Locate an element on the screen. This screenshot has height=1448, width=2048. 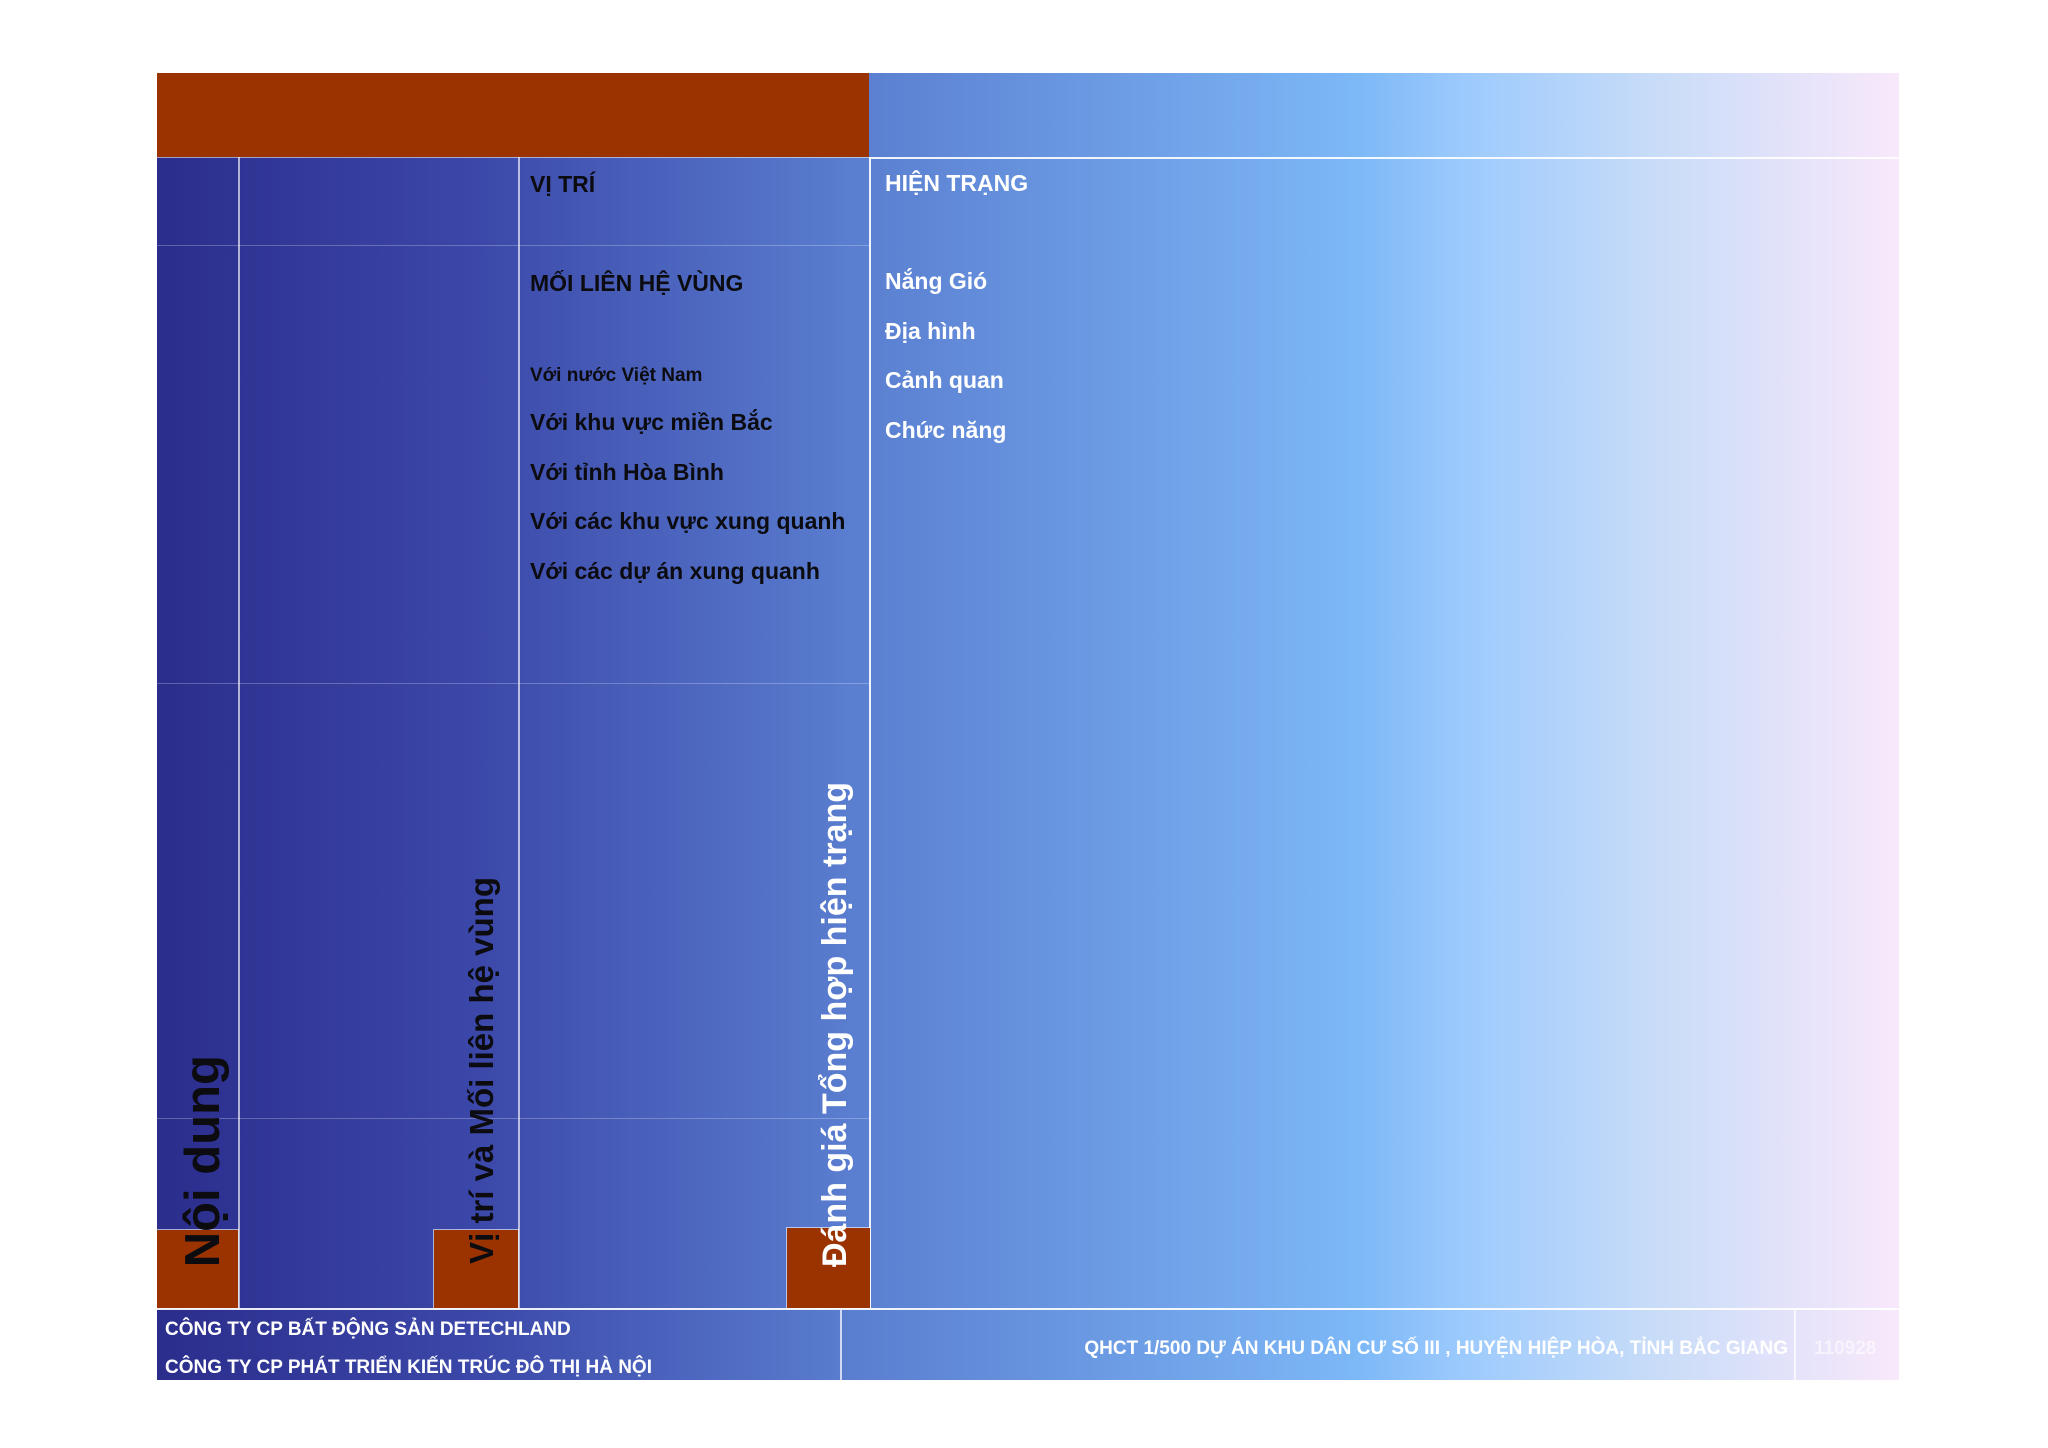
heading-moi-lien-he-vung: MỐI LIÊN HỆ VÙNG is located at coordinates (637, 283).